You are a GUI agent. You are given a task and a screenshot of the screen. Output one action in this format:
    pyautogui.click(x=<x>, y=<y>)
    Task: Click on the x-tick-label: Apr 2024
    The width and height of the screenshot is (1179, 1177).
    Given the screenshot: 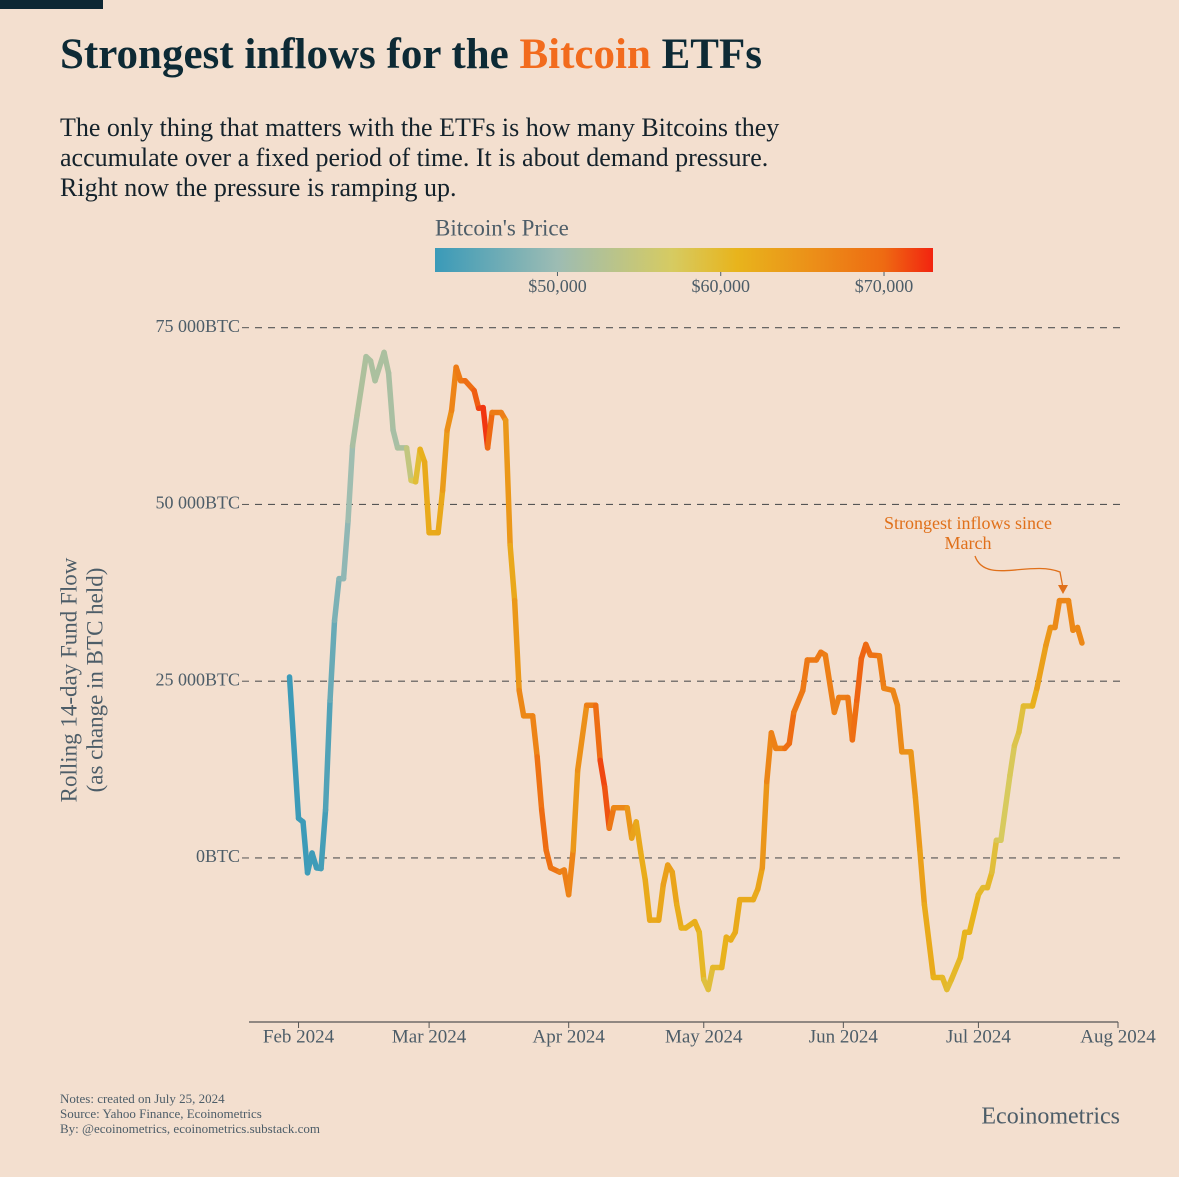 What is the action you would take?
    pyautogui.click(x=569, y=1036)
    